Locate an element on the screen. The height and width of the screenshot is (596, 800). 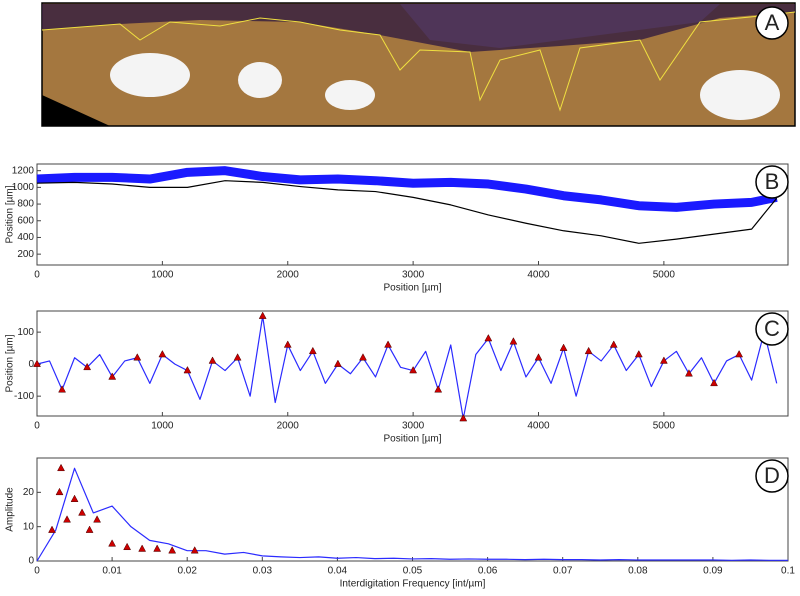
panel-label: D is located at coordinates (772, 475).